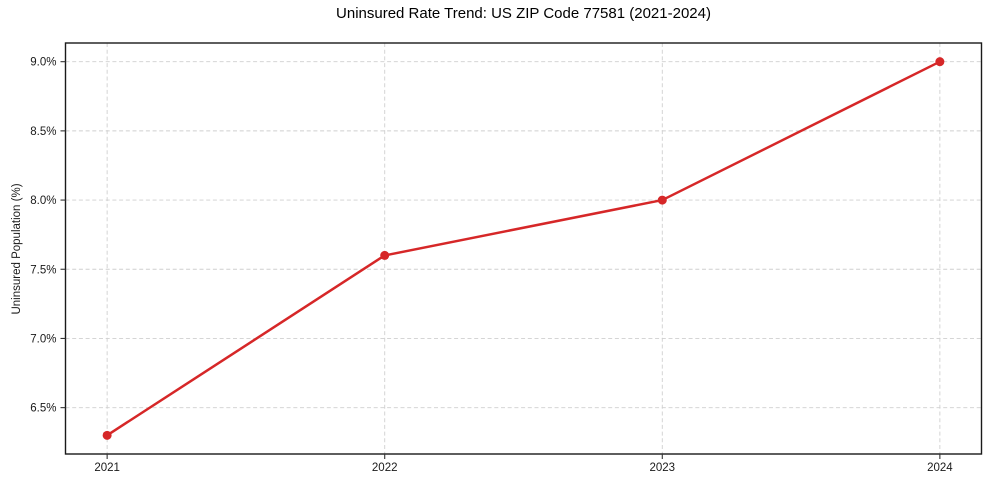 The height and width of the screenshot is (490, 989). I want to click on y-tick-label: 7.5%, so click(43, 270).